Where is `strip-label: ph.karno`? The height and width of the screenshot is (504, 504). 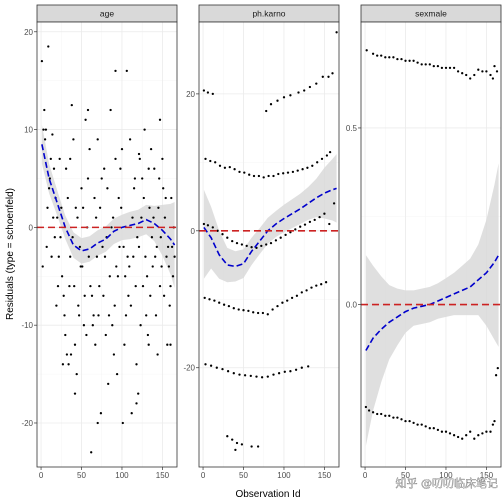 strip-label: ph.karno is located at coordinates (268, 14).